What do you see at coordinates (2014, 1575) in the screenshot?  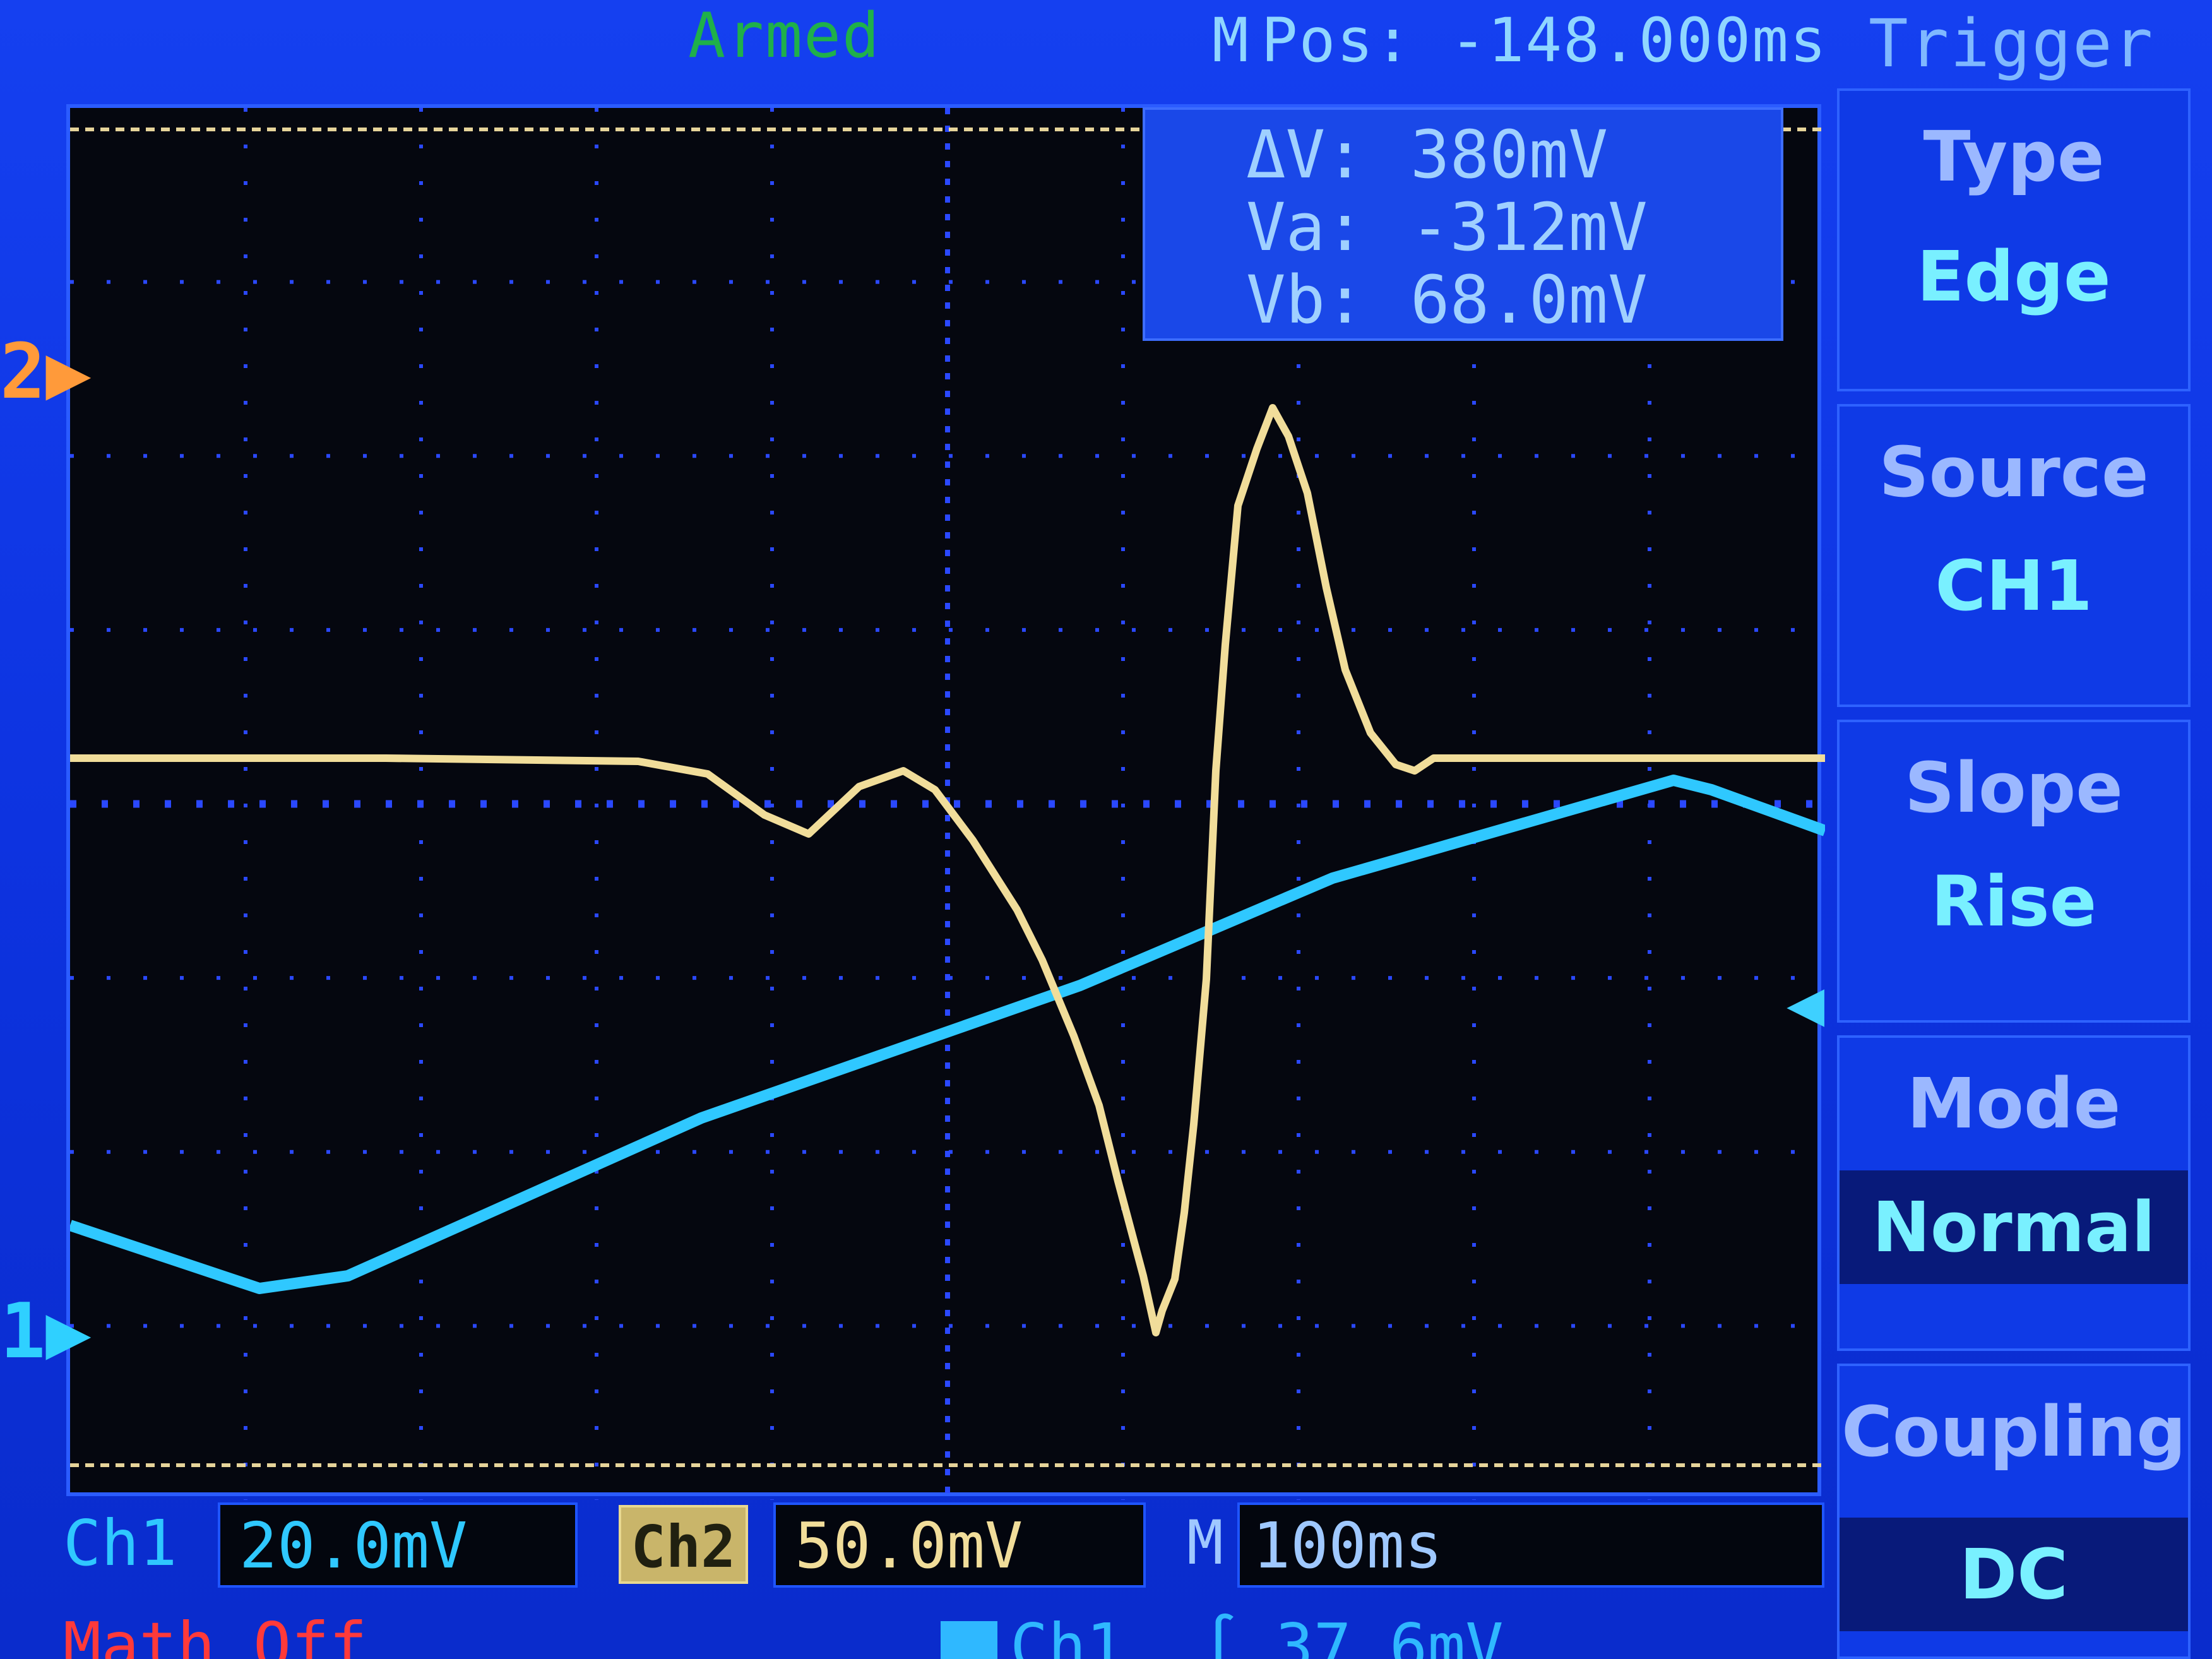 I see `menu-coupling-value: DC` at bounding box center [2014, 1575].